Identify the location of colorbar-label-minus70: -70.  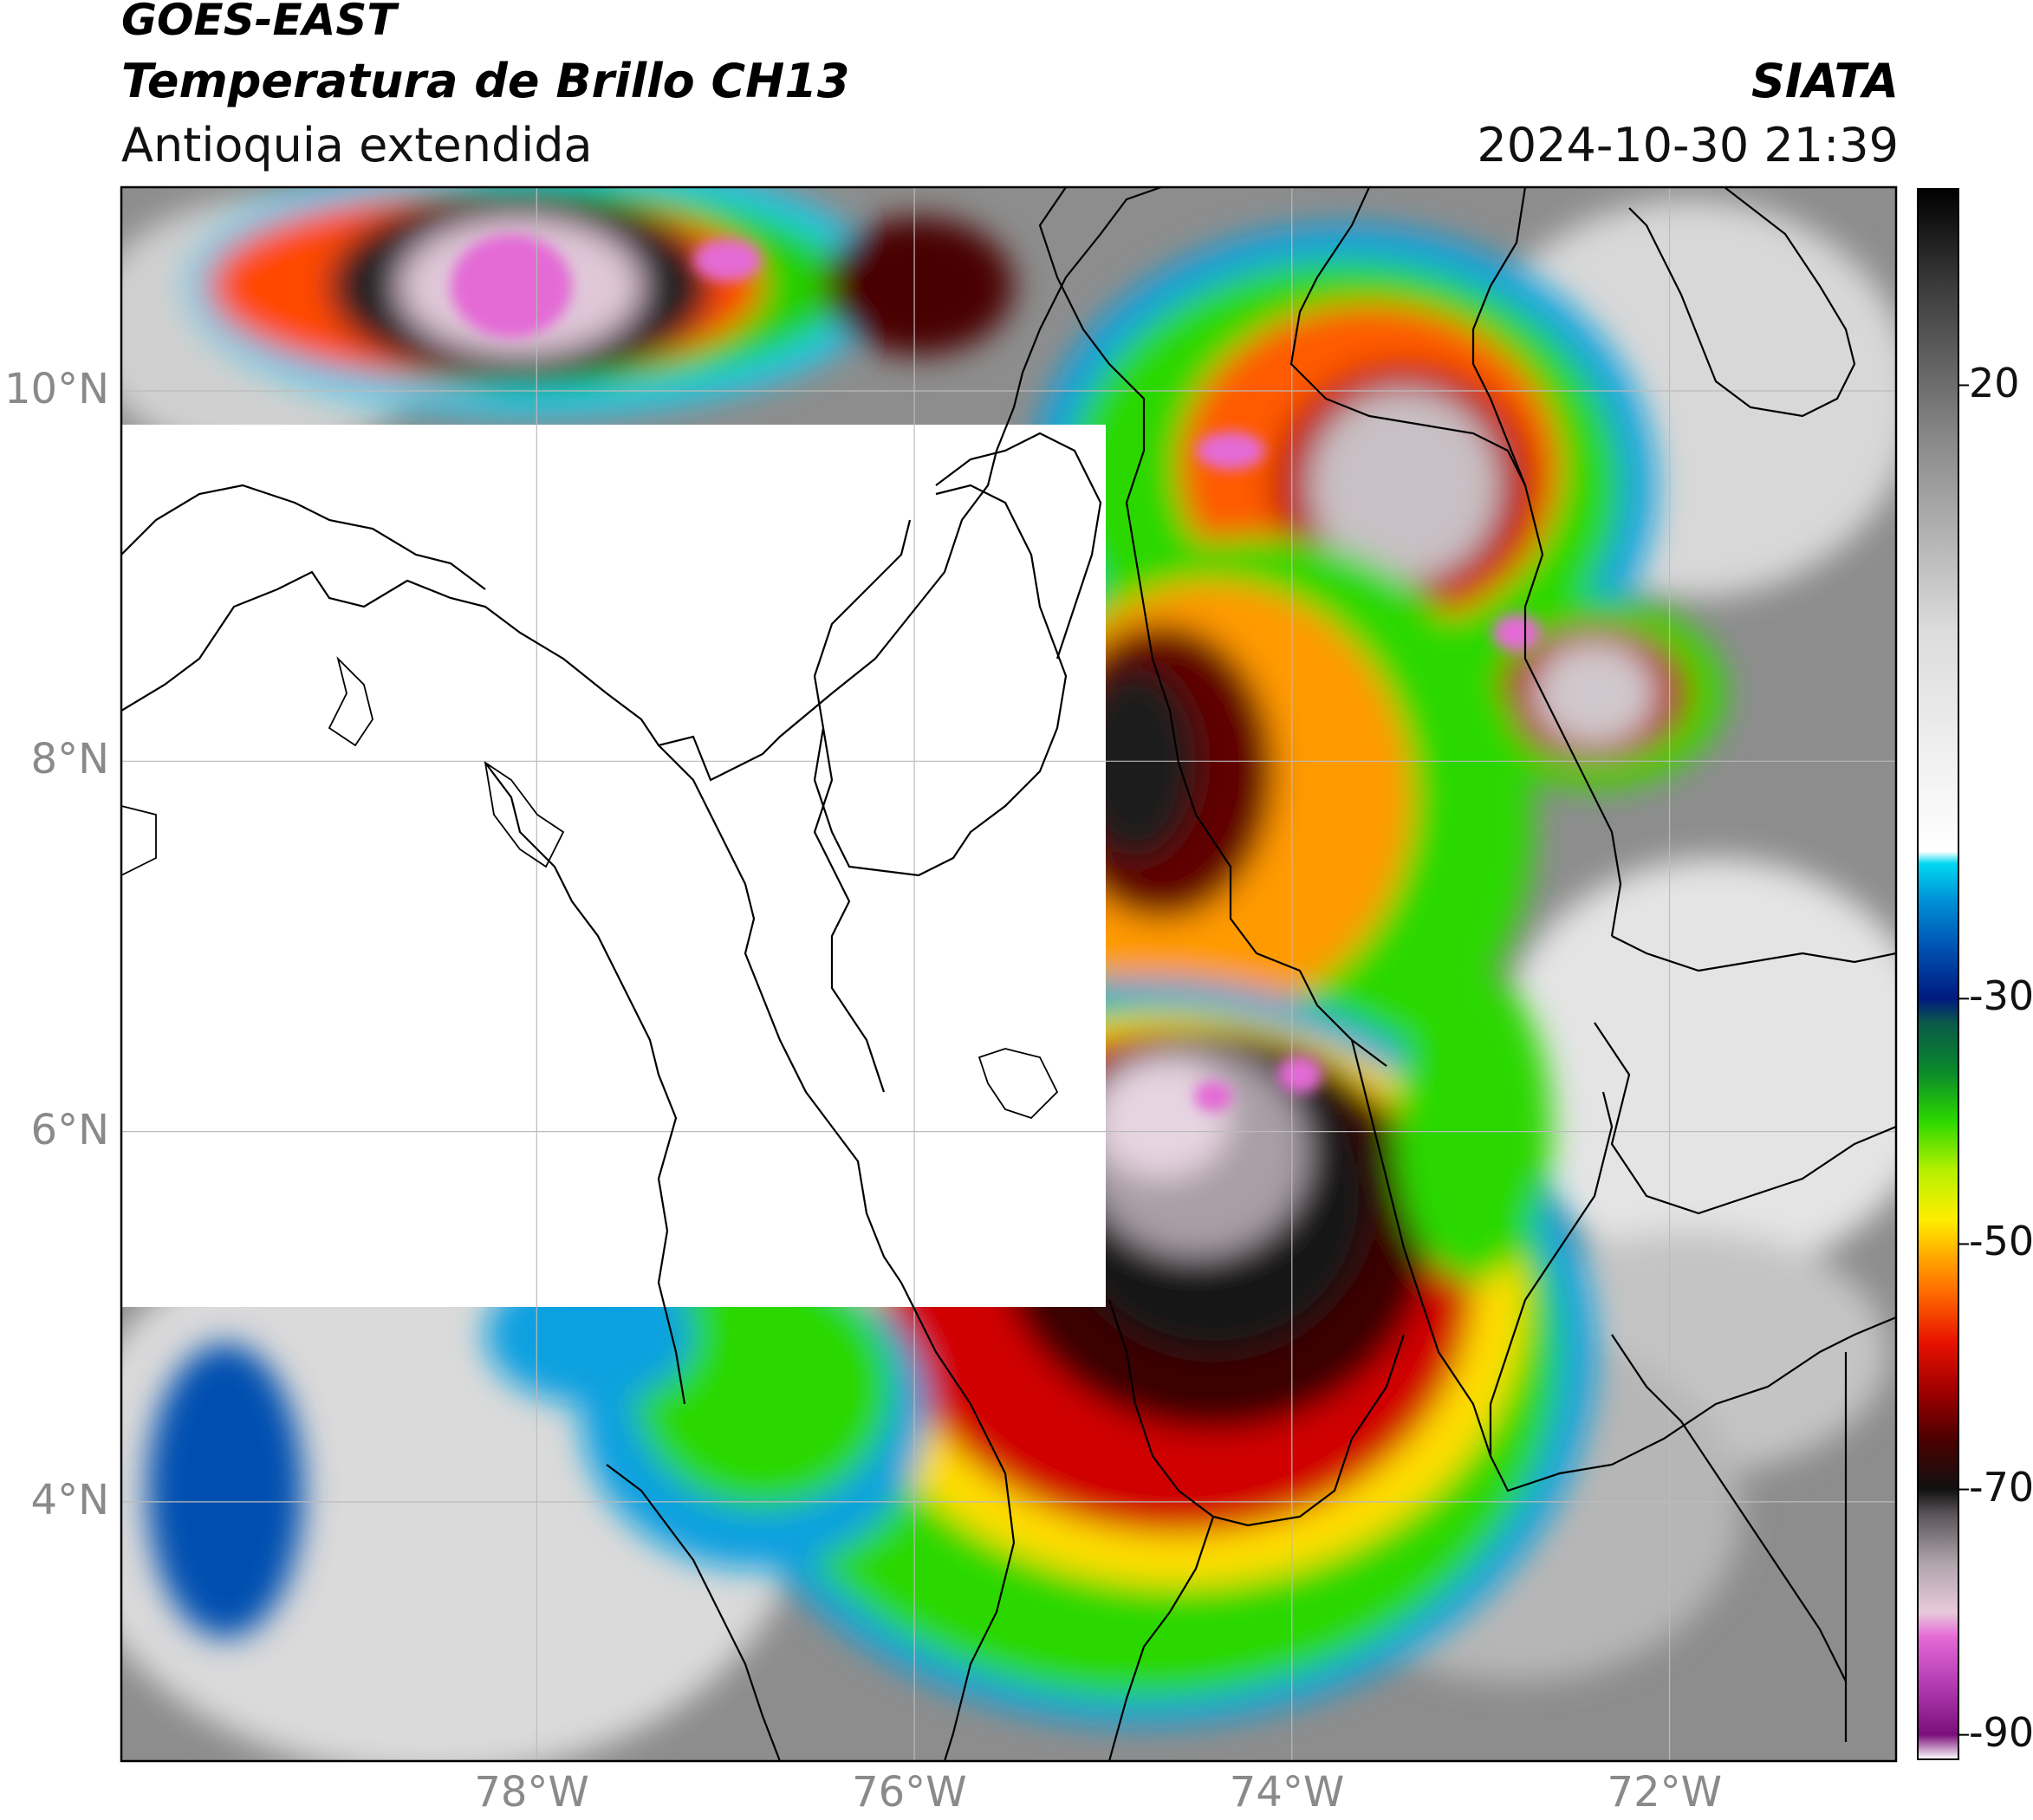
(2001, 1487).